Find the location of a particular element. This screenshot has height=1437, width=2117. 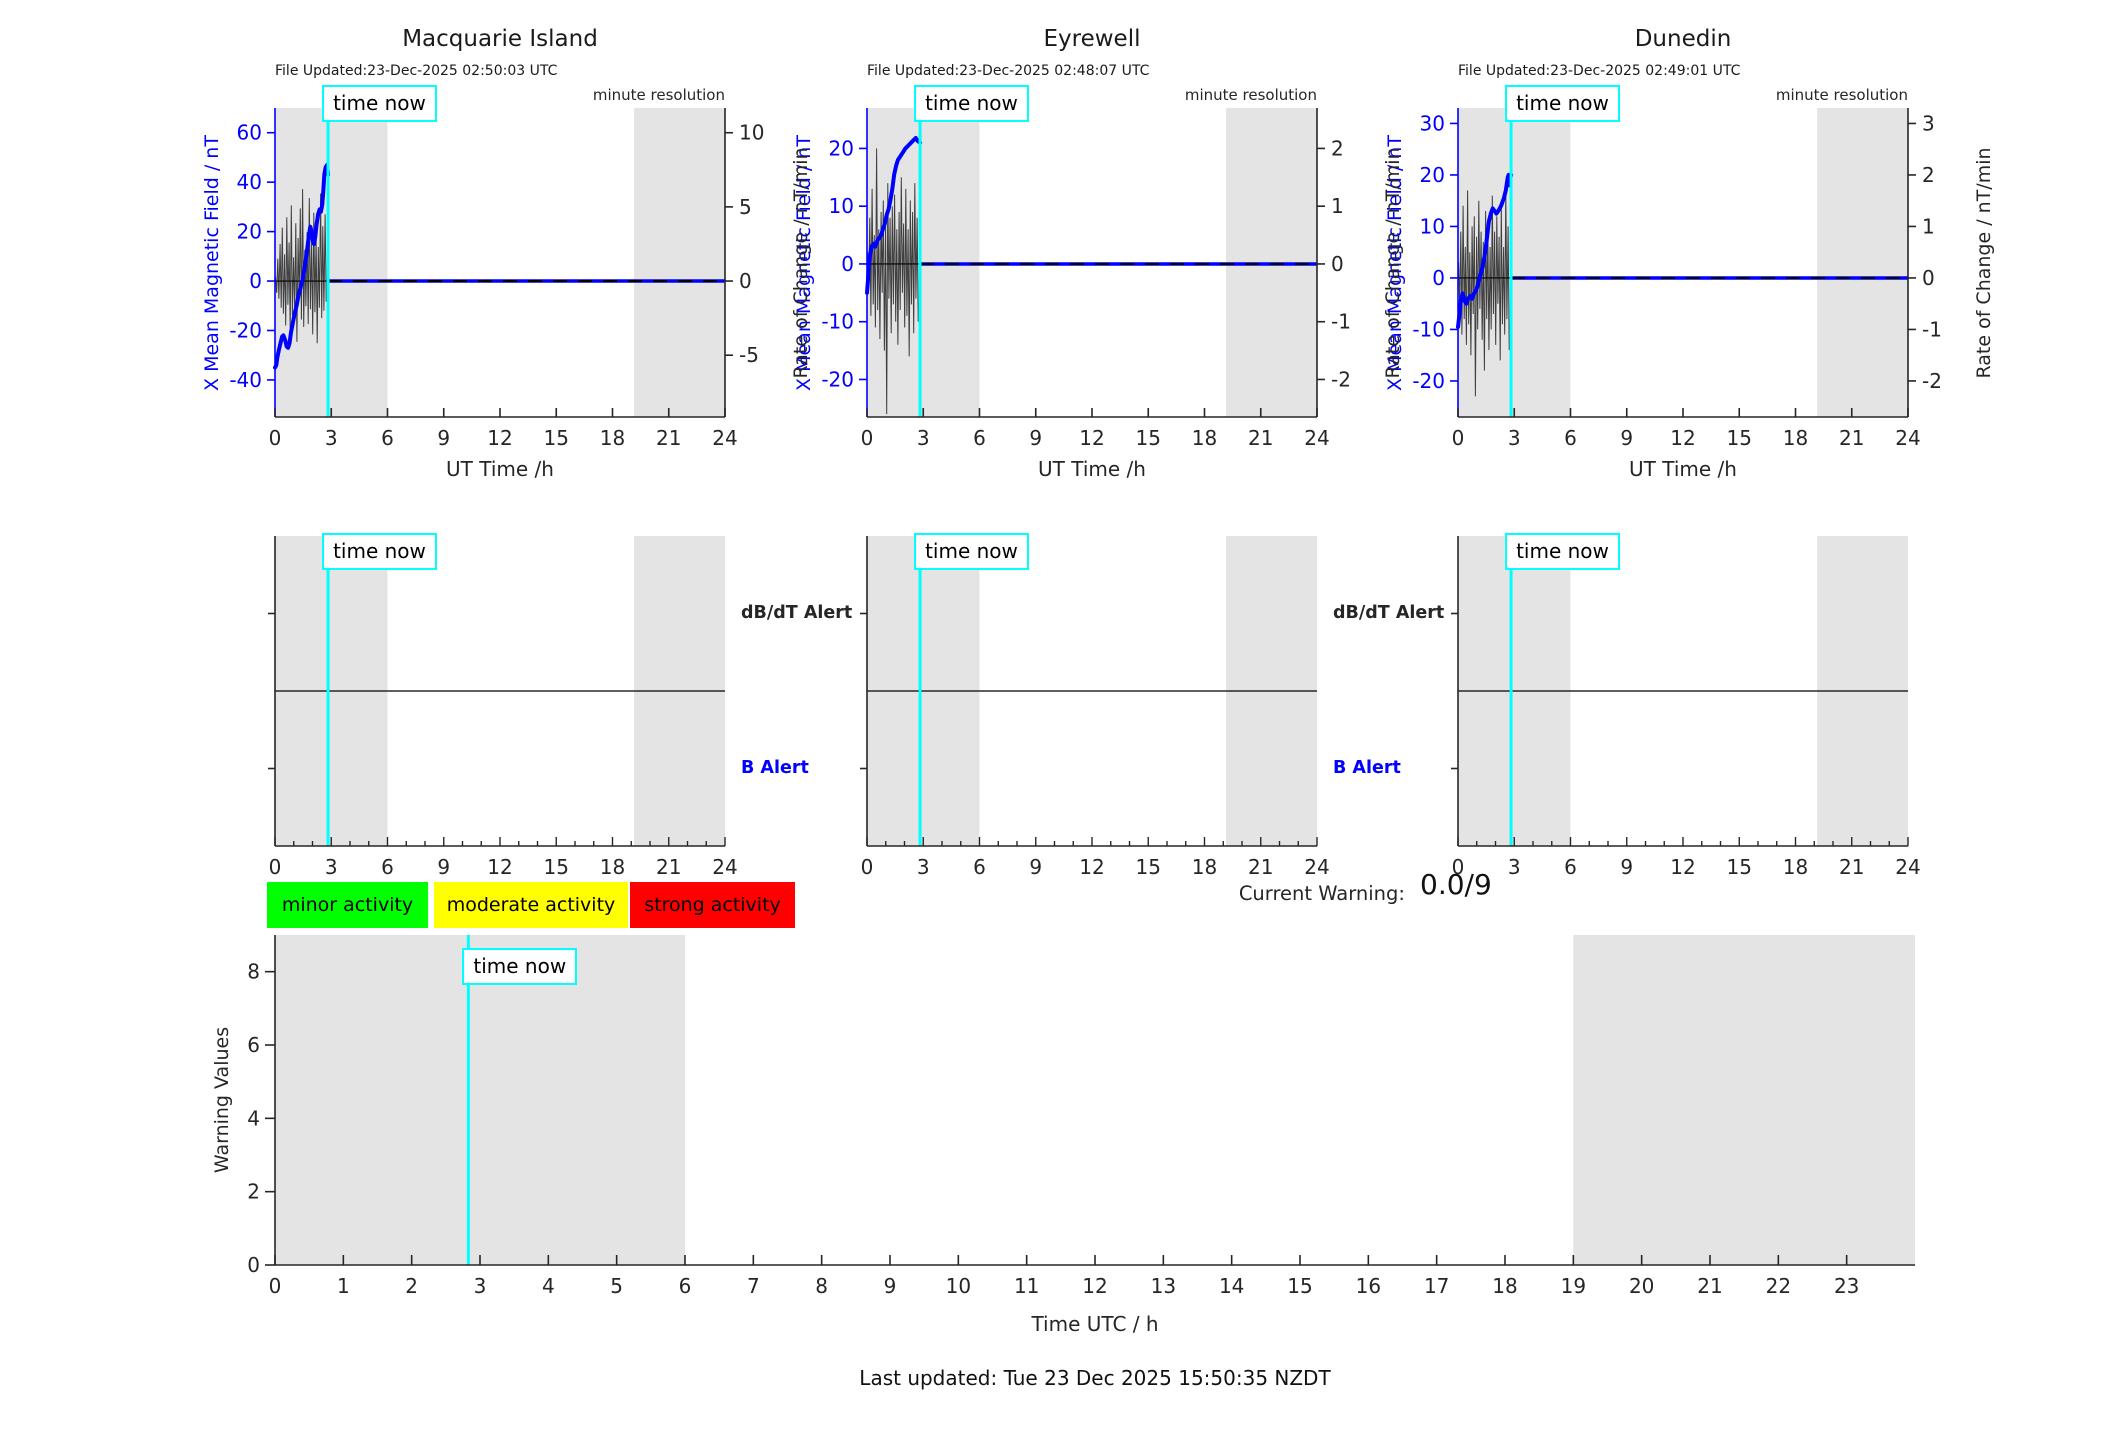

station-title-macquarie: Macquarie Island is located at coordinates (500, 39).